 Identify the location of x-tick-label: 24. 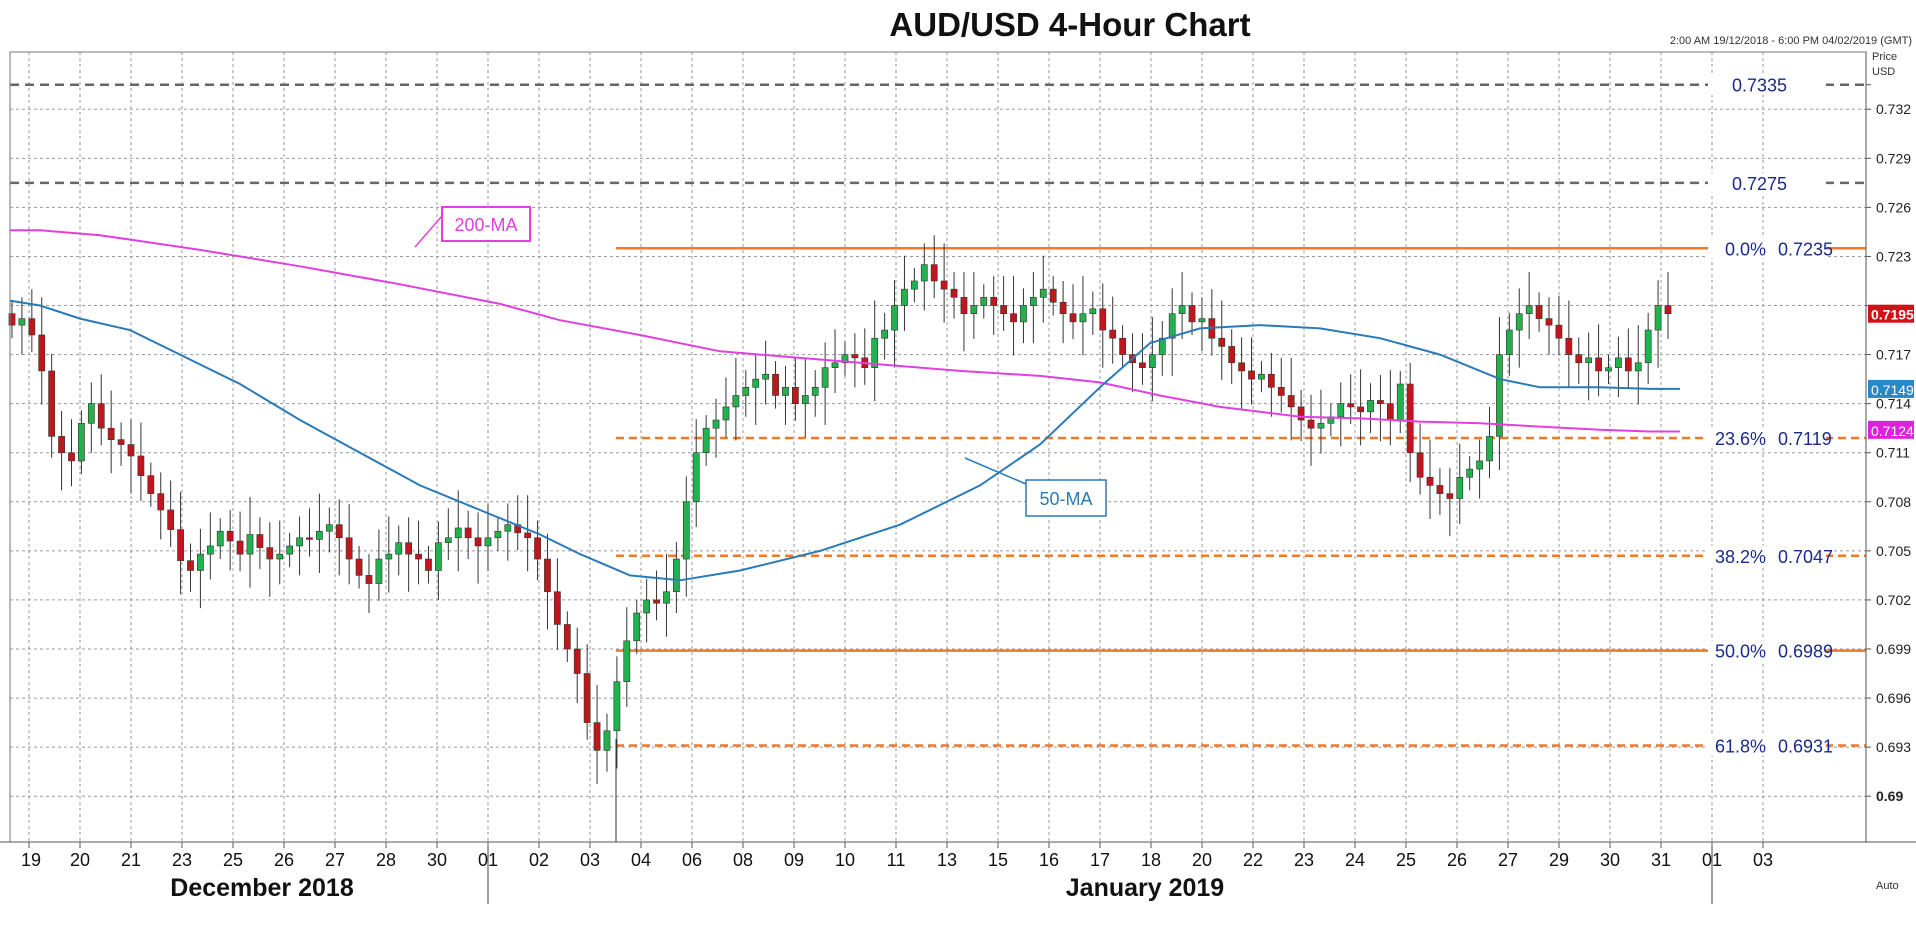
(1355, 860).